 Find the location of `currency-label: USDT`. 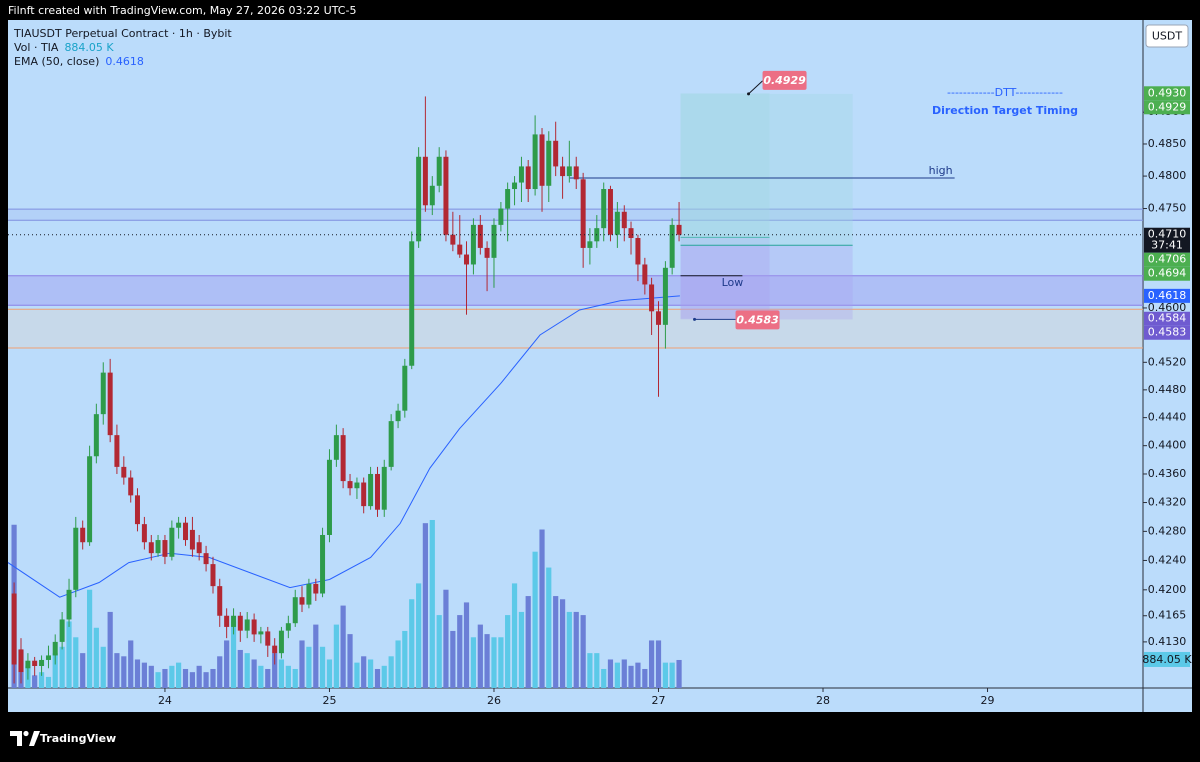

currency-label: USDT is located at coordinates (1167, 36).